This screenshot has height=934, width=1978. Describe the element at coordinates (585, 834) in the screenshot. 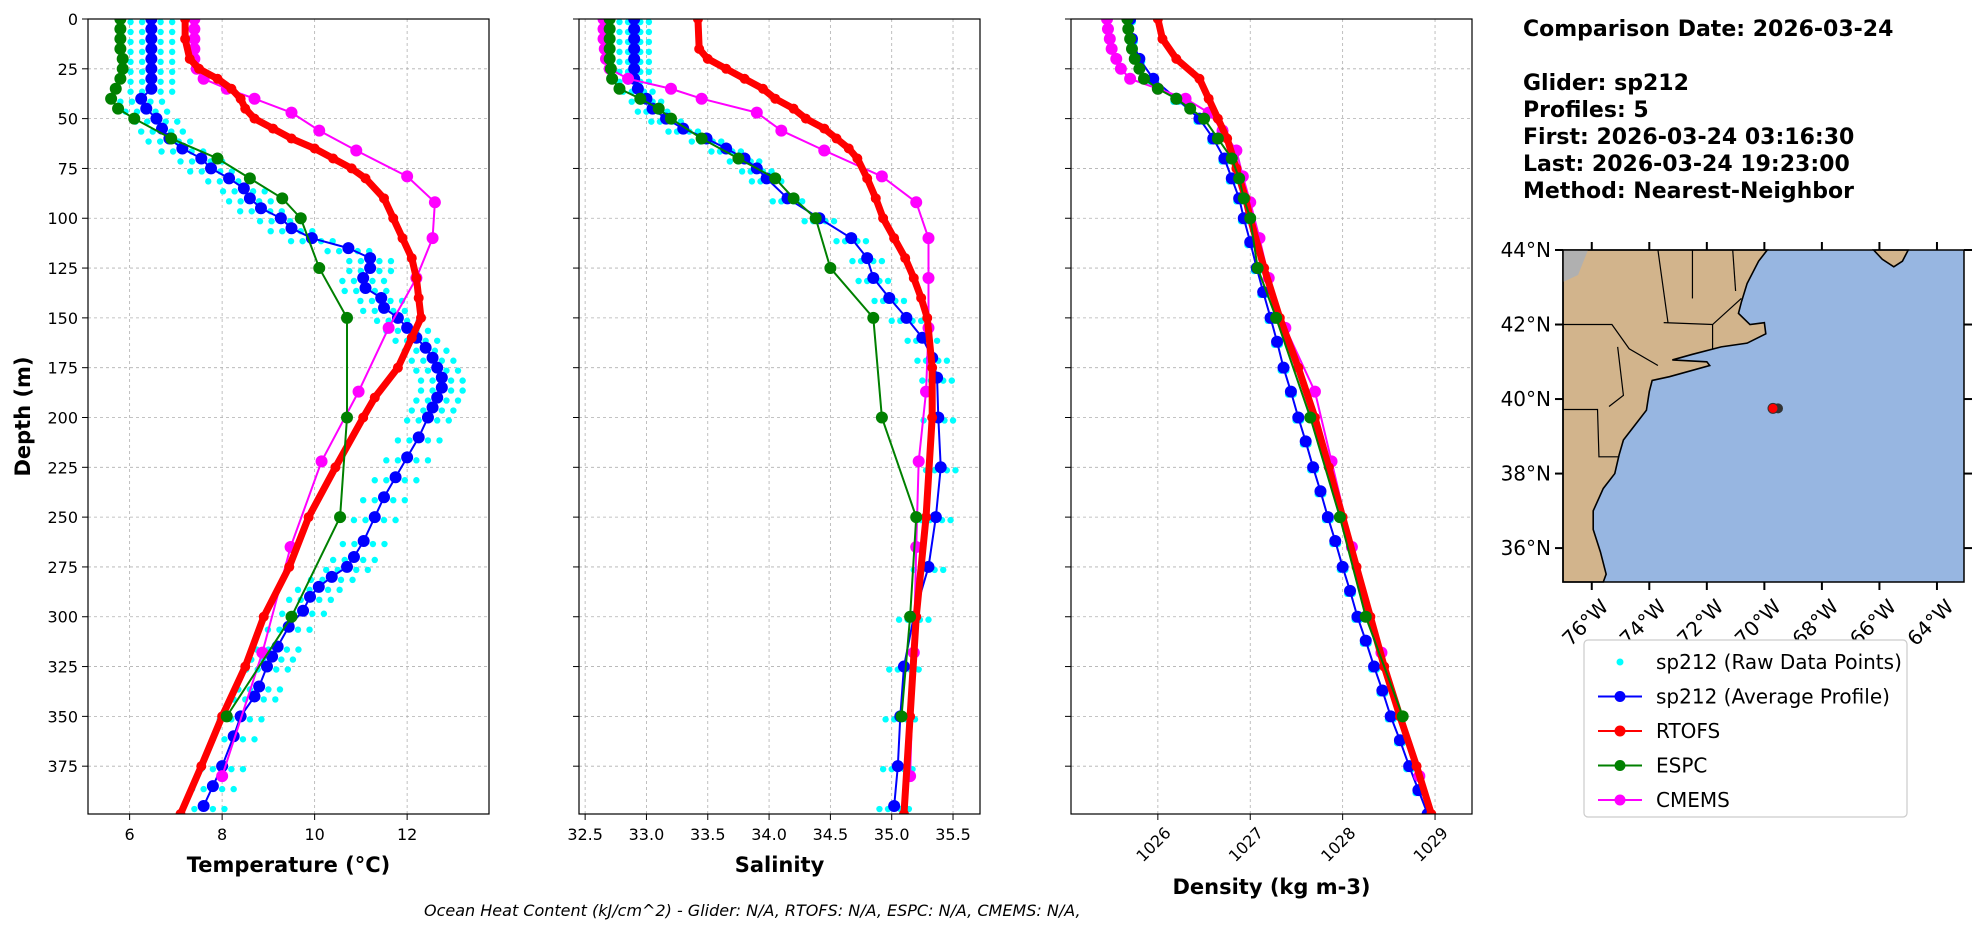

I see `x-tick-label: 32.5` at that location.